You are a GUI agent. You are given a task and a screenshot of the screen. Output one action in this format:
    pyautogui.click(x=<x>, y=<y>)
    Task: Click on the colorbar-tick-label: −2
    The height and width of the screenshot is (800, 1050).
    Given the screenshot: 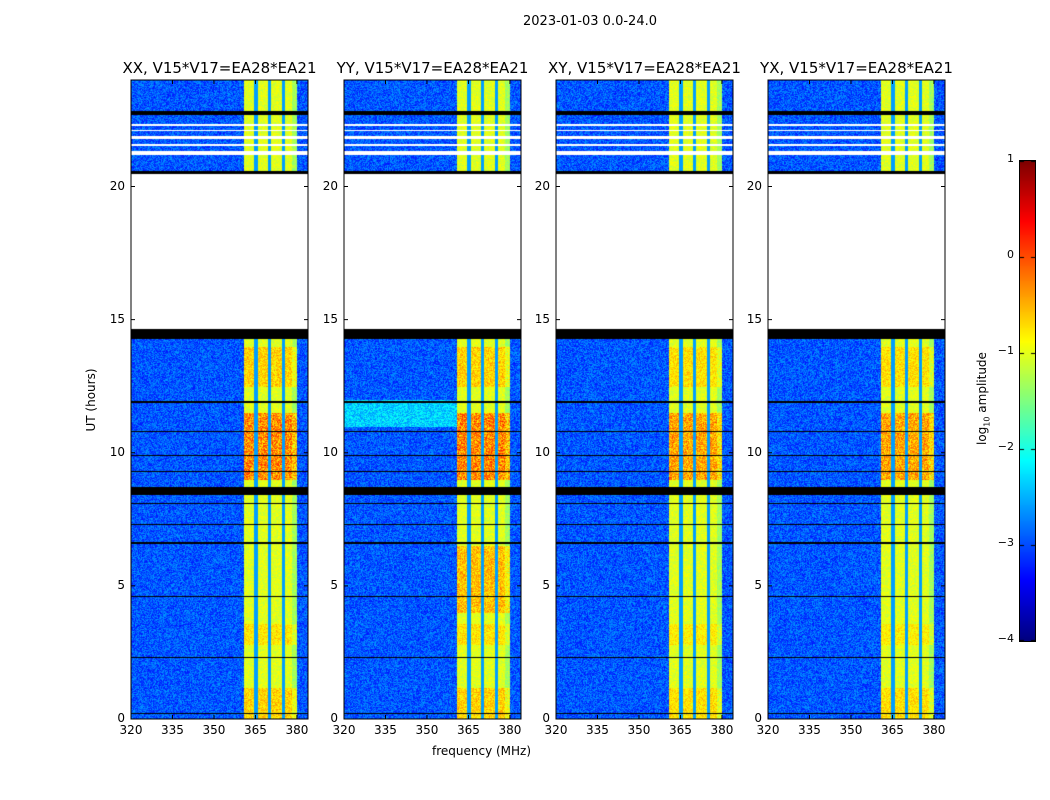 What is the action you would take?
    pyautogui.click(x=1005, y=446)
    